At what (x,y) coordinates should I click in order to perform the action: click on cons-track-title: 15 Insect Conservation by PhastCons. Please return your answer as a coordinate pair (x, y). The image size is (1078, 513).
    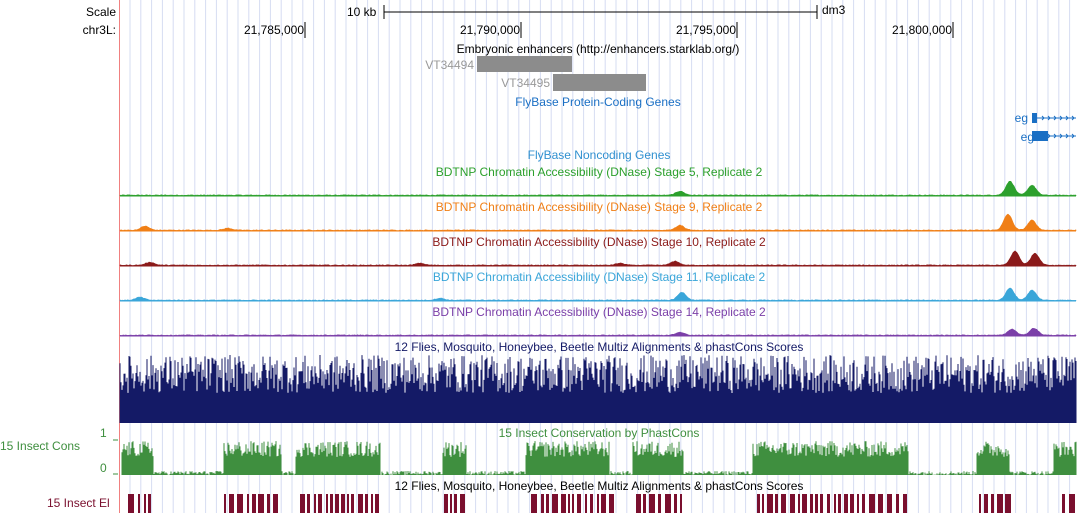
    Looking at the image, I should click on (599, 433).